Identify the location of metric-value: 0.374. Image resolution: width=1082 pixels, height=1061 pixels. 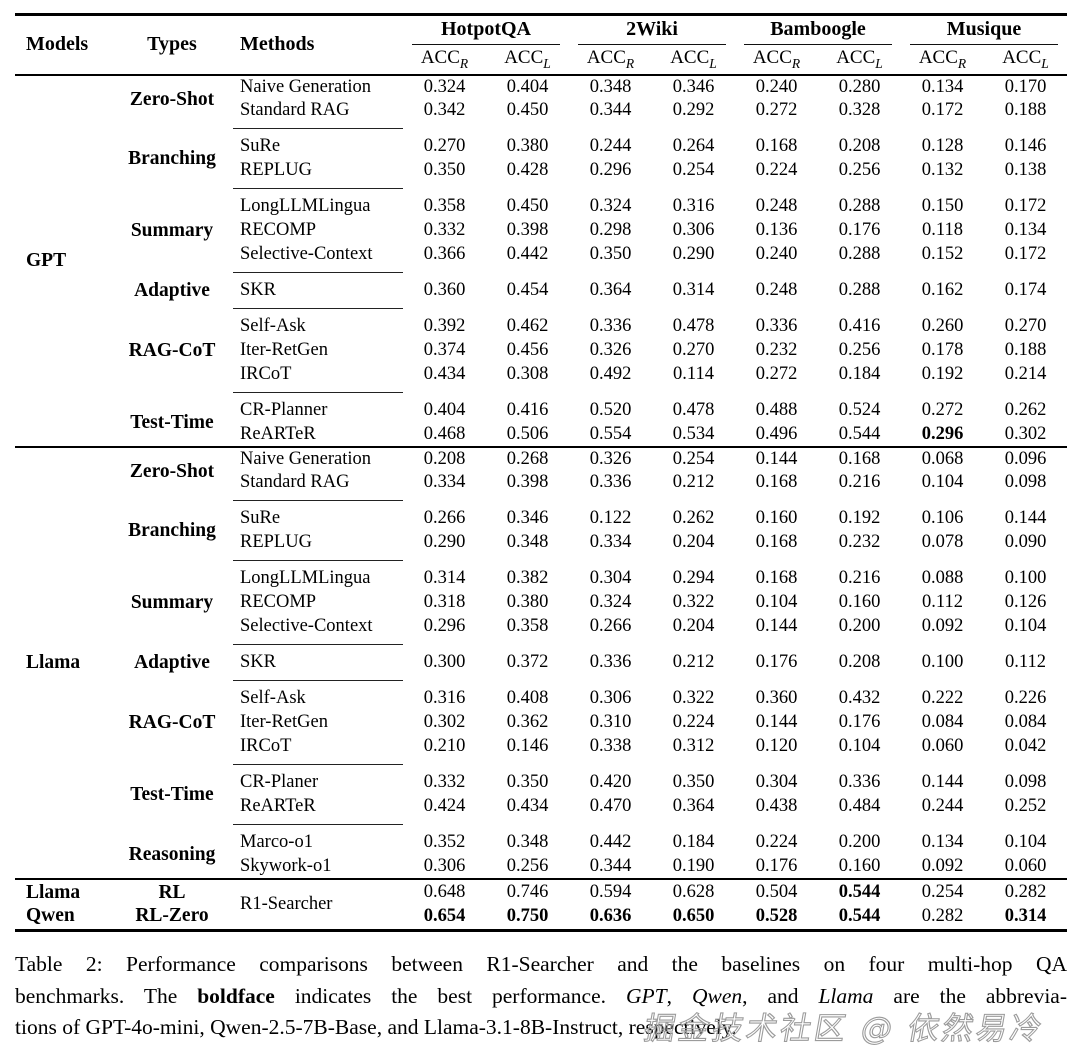
(444, 350).